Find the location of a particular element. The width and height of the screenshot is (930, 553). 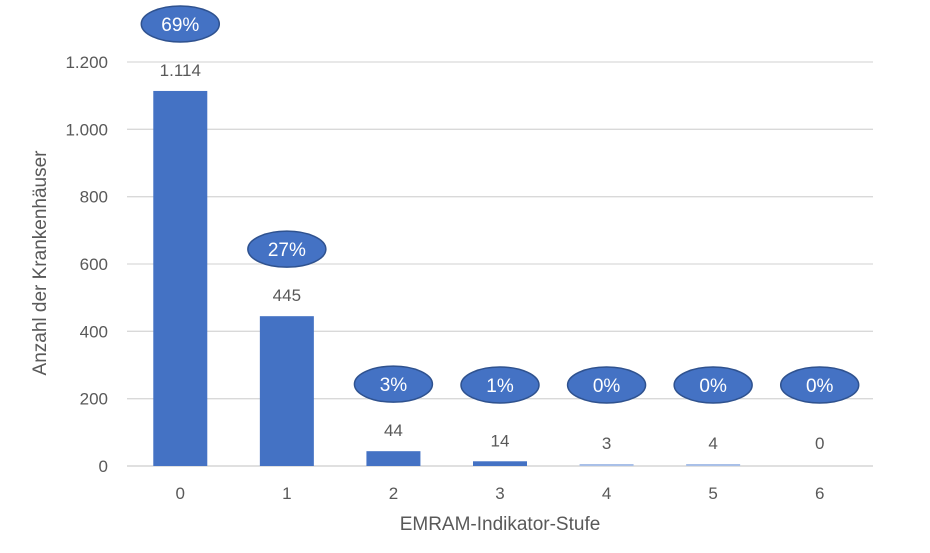

percent-label: 27% is located at coordinates (287, 250).